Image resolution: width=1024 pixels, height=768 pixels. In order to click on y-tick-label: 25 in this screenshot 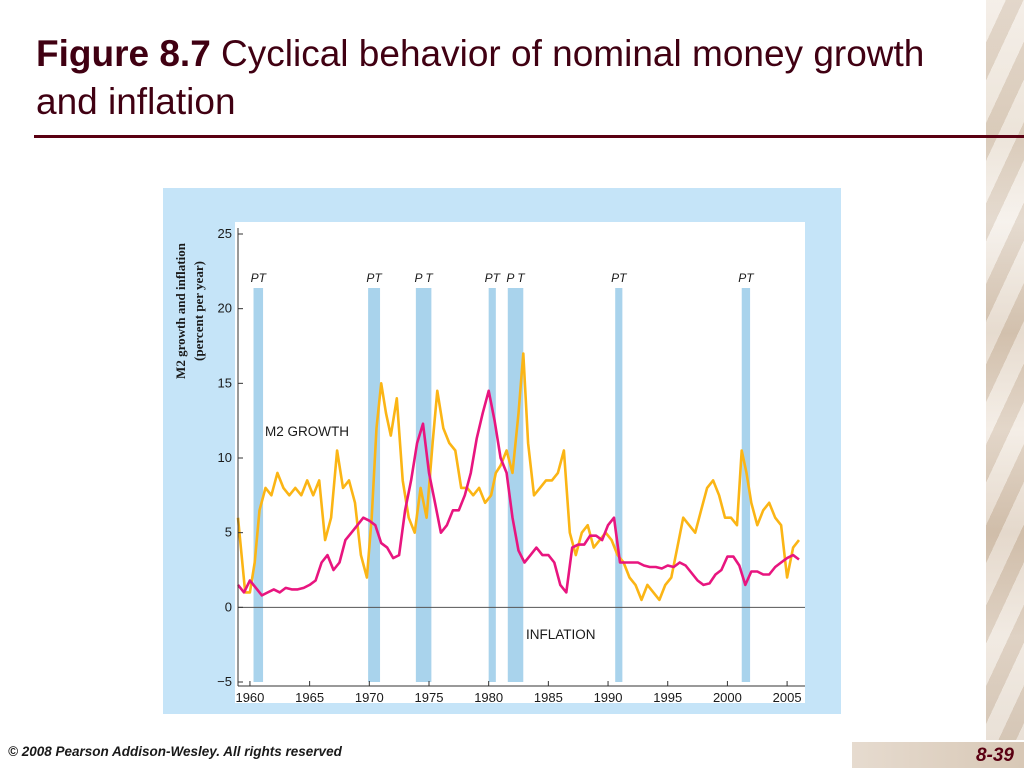, I will do `click(225, 233)`.